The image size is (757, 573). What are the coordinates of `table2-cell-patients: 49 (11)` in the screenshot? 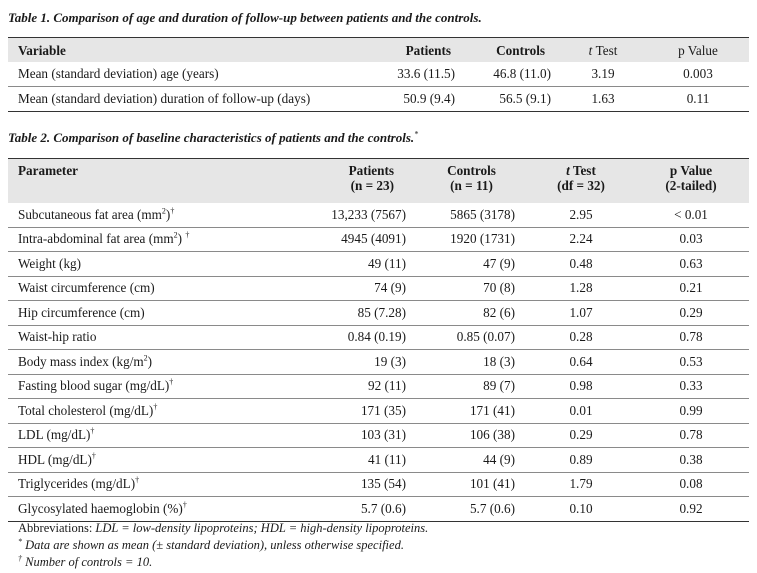 It's located at (342, 263).